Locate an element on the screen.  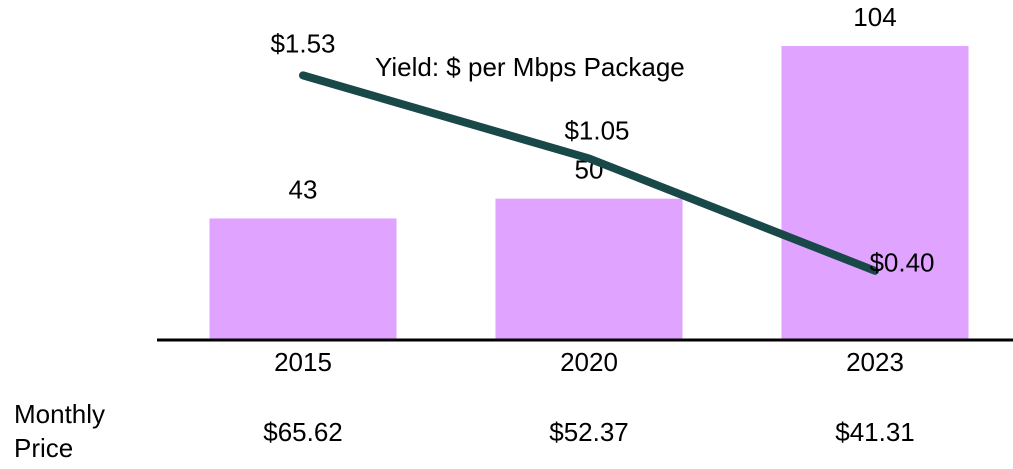
bar-value-label: 43 is located at coordinates (303, 189).